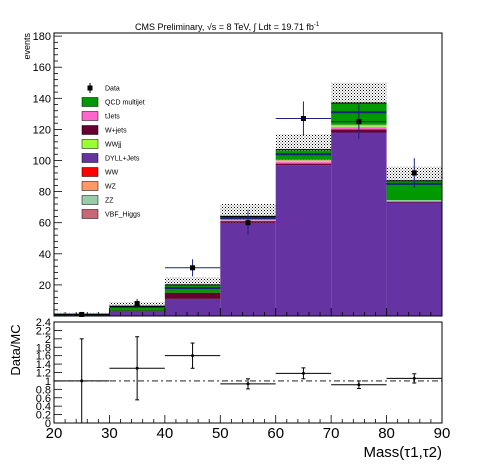 The width and height of the screenshot is (496, 472). I want to click on main-x-axis, so click(248, 312).